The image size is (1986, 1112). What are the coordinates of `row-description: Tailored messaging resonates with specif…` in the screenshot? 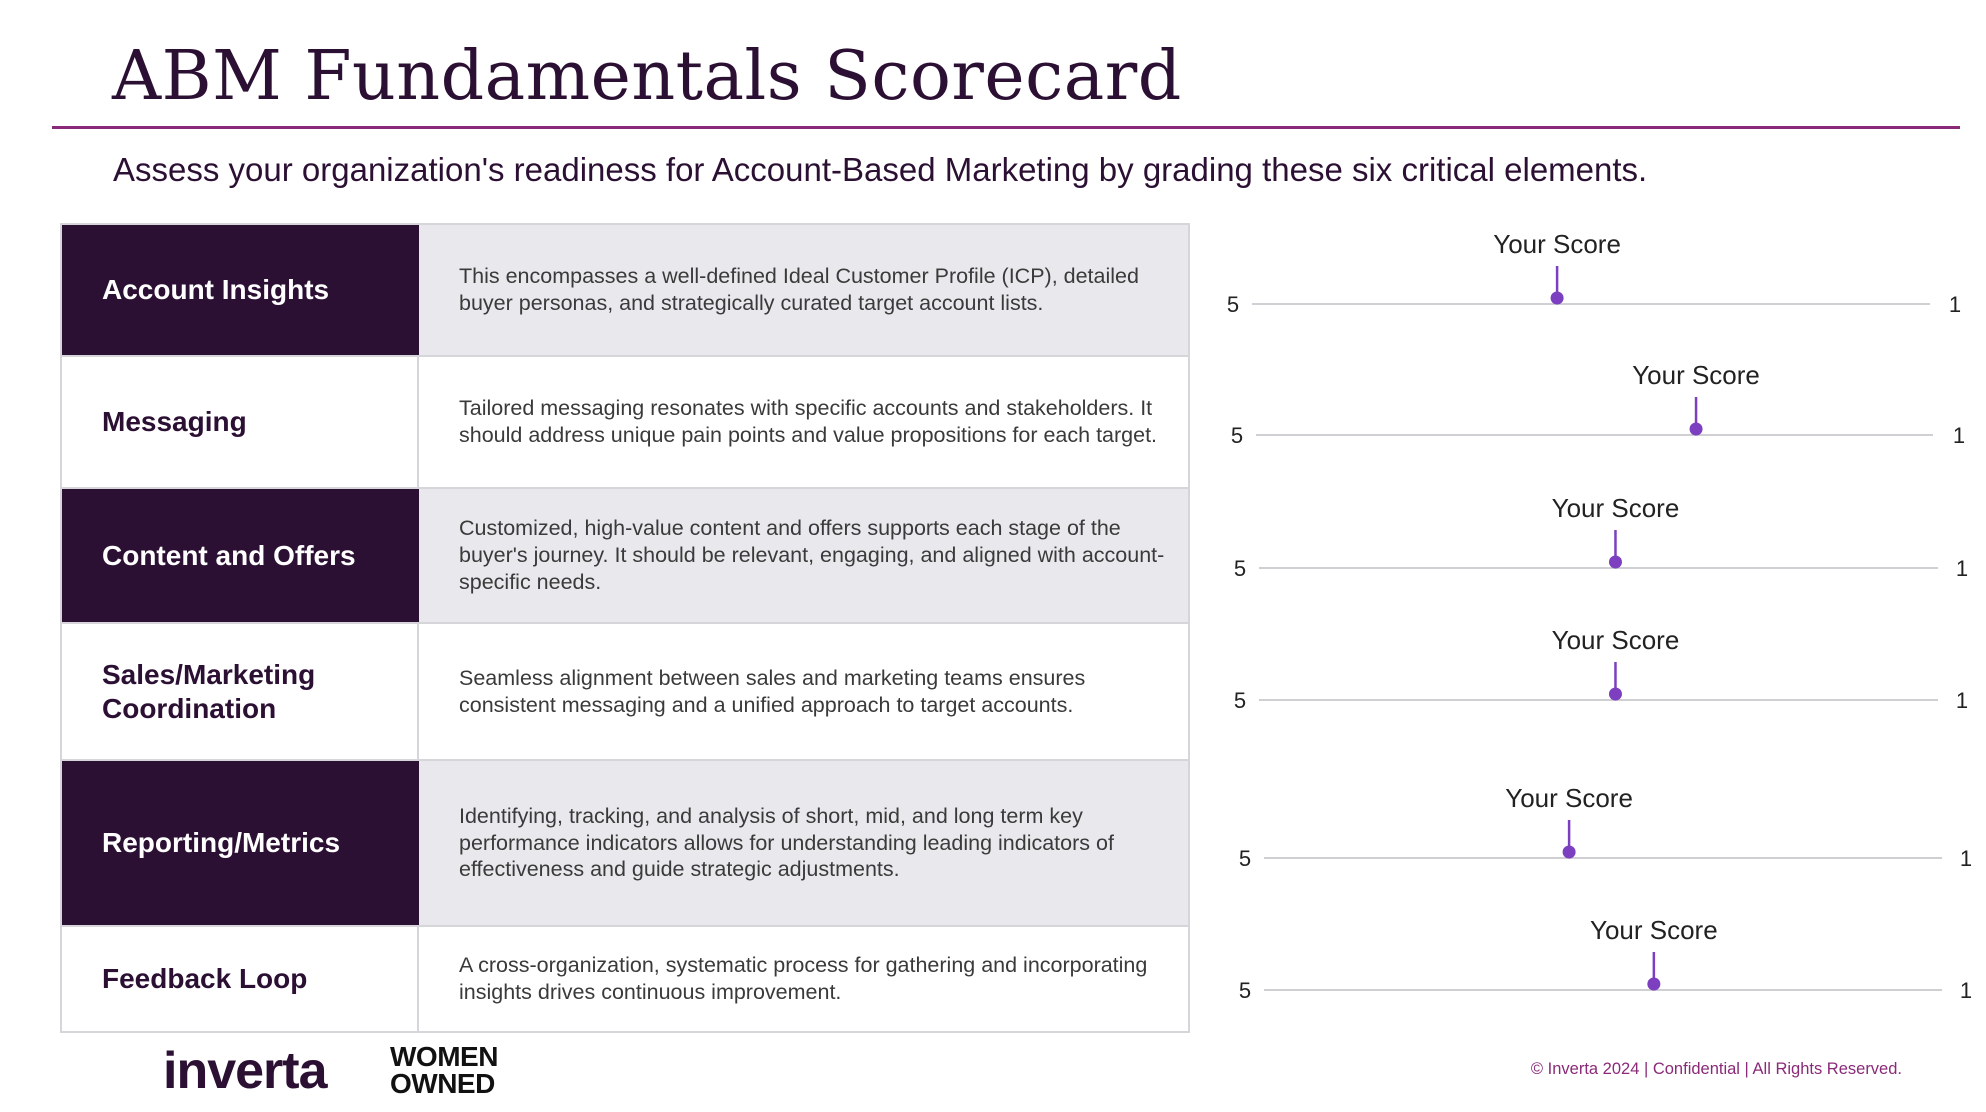 It's located at (808, 421).